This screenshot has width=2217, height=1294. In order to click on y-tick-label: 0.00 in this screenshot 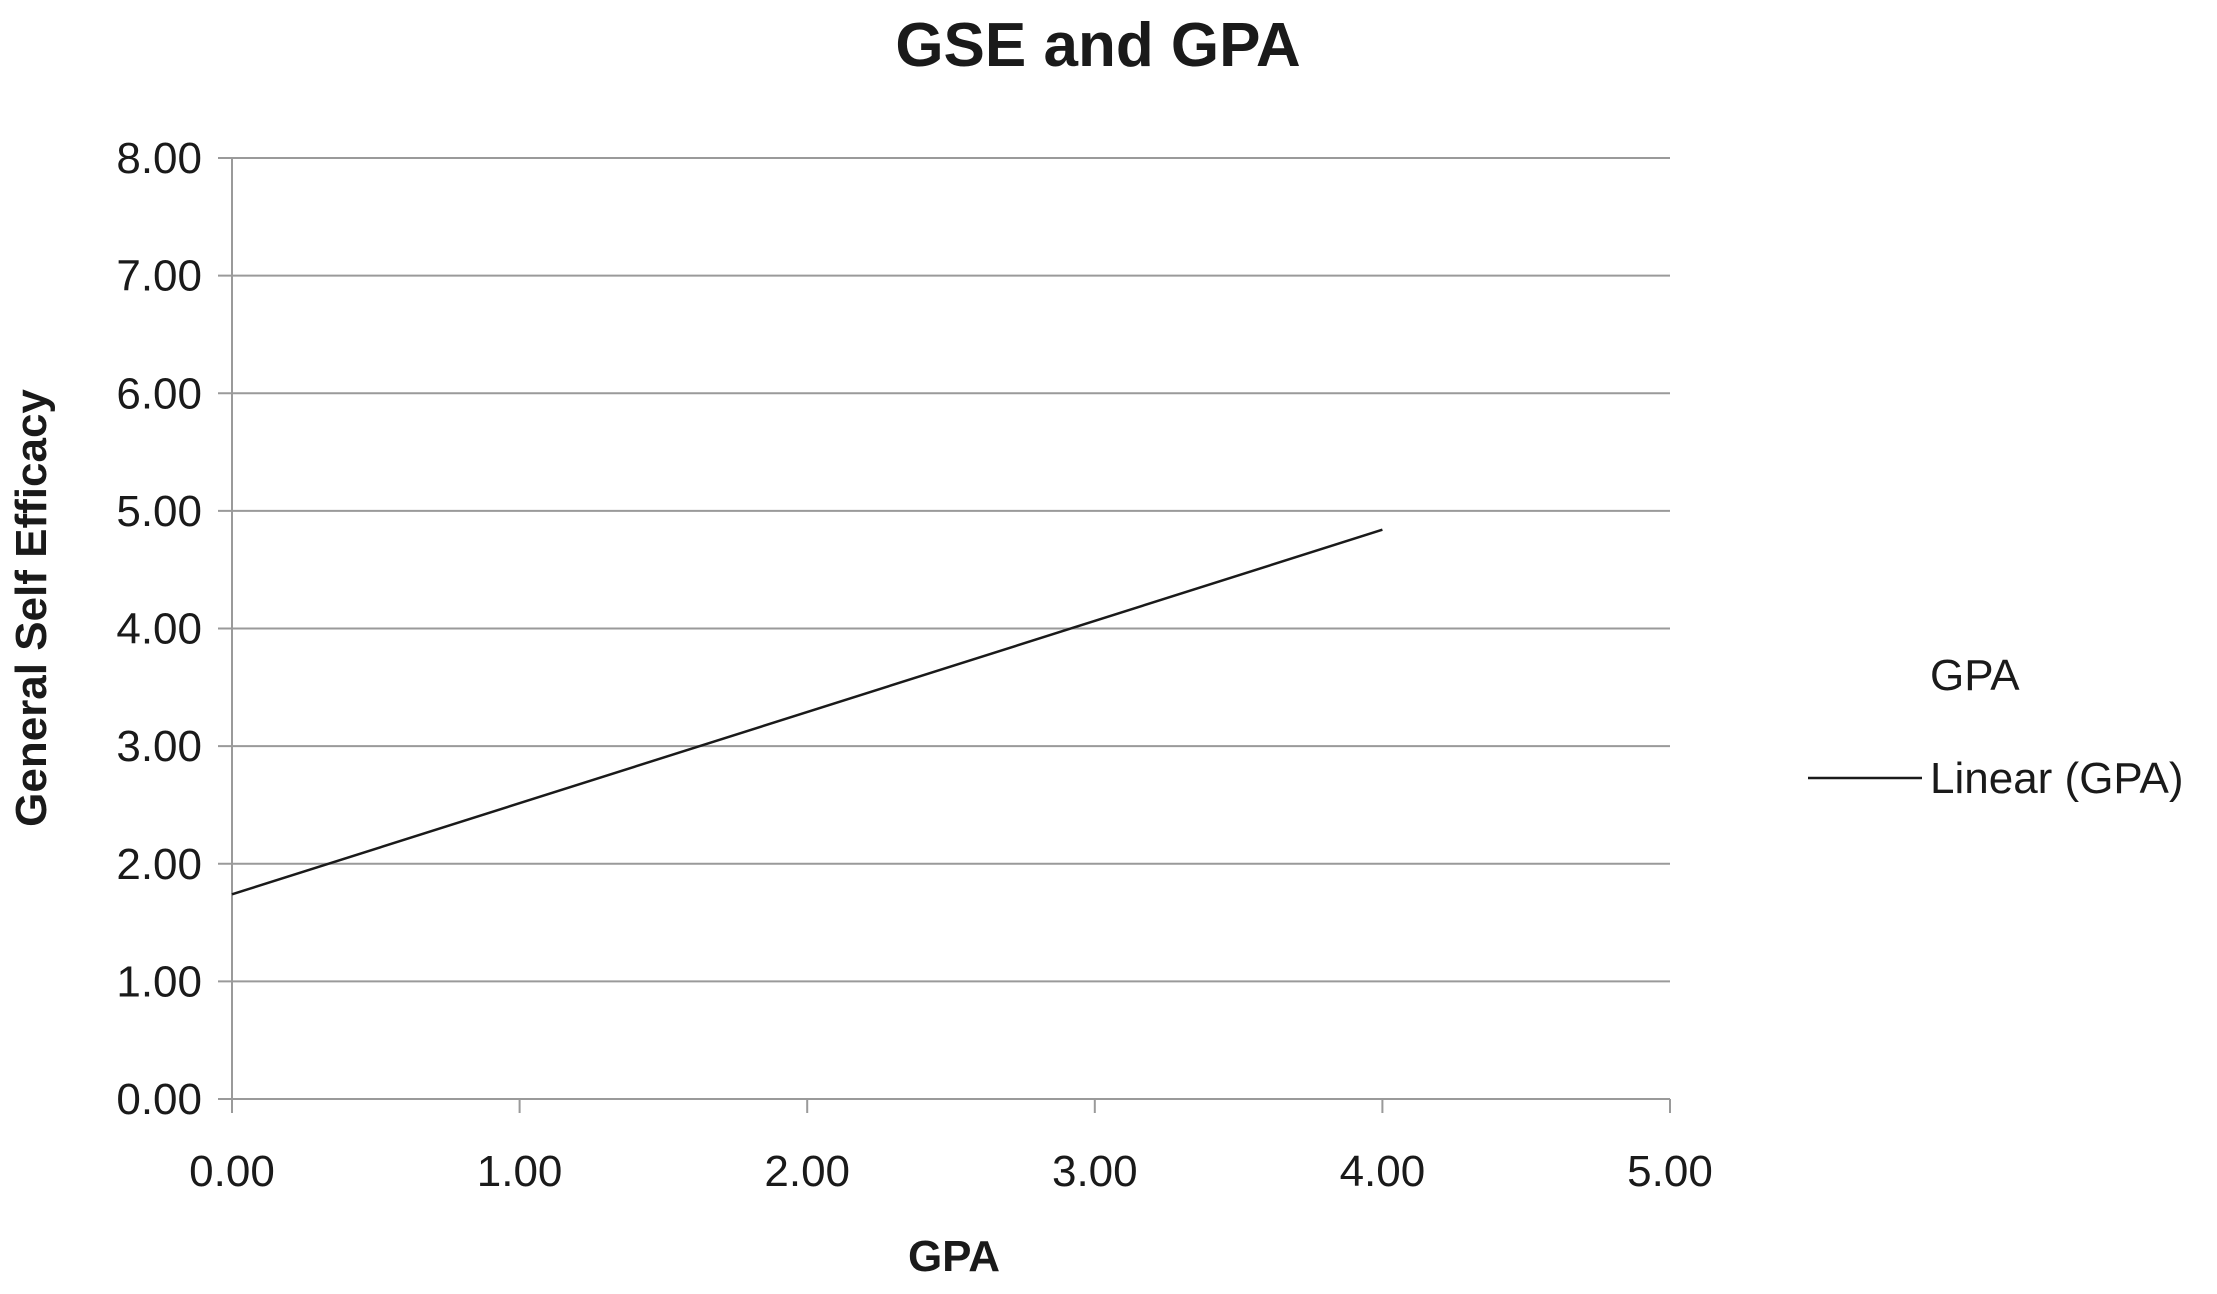, I will do `click(159, 1099)`.